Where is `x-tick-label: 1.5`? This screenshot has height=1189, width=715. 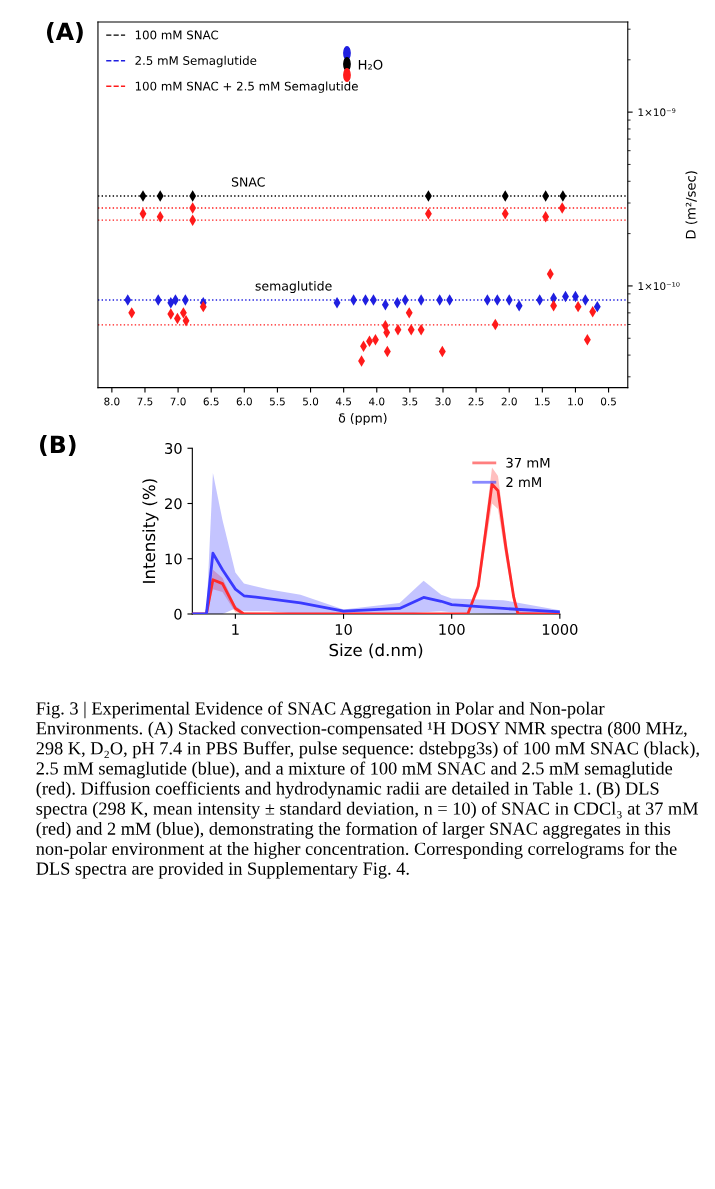 x-tick-label: 1.5 is located at coordinates (542, 401).